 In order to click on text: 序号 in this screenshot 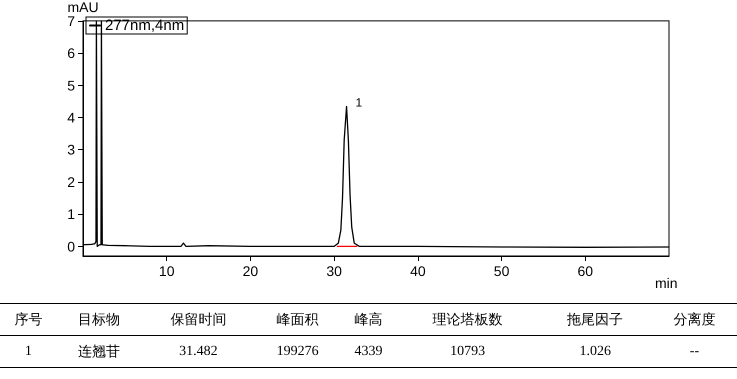, I will do `click(28, 320)`.